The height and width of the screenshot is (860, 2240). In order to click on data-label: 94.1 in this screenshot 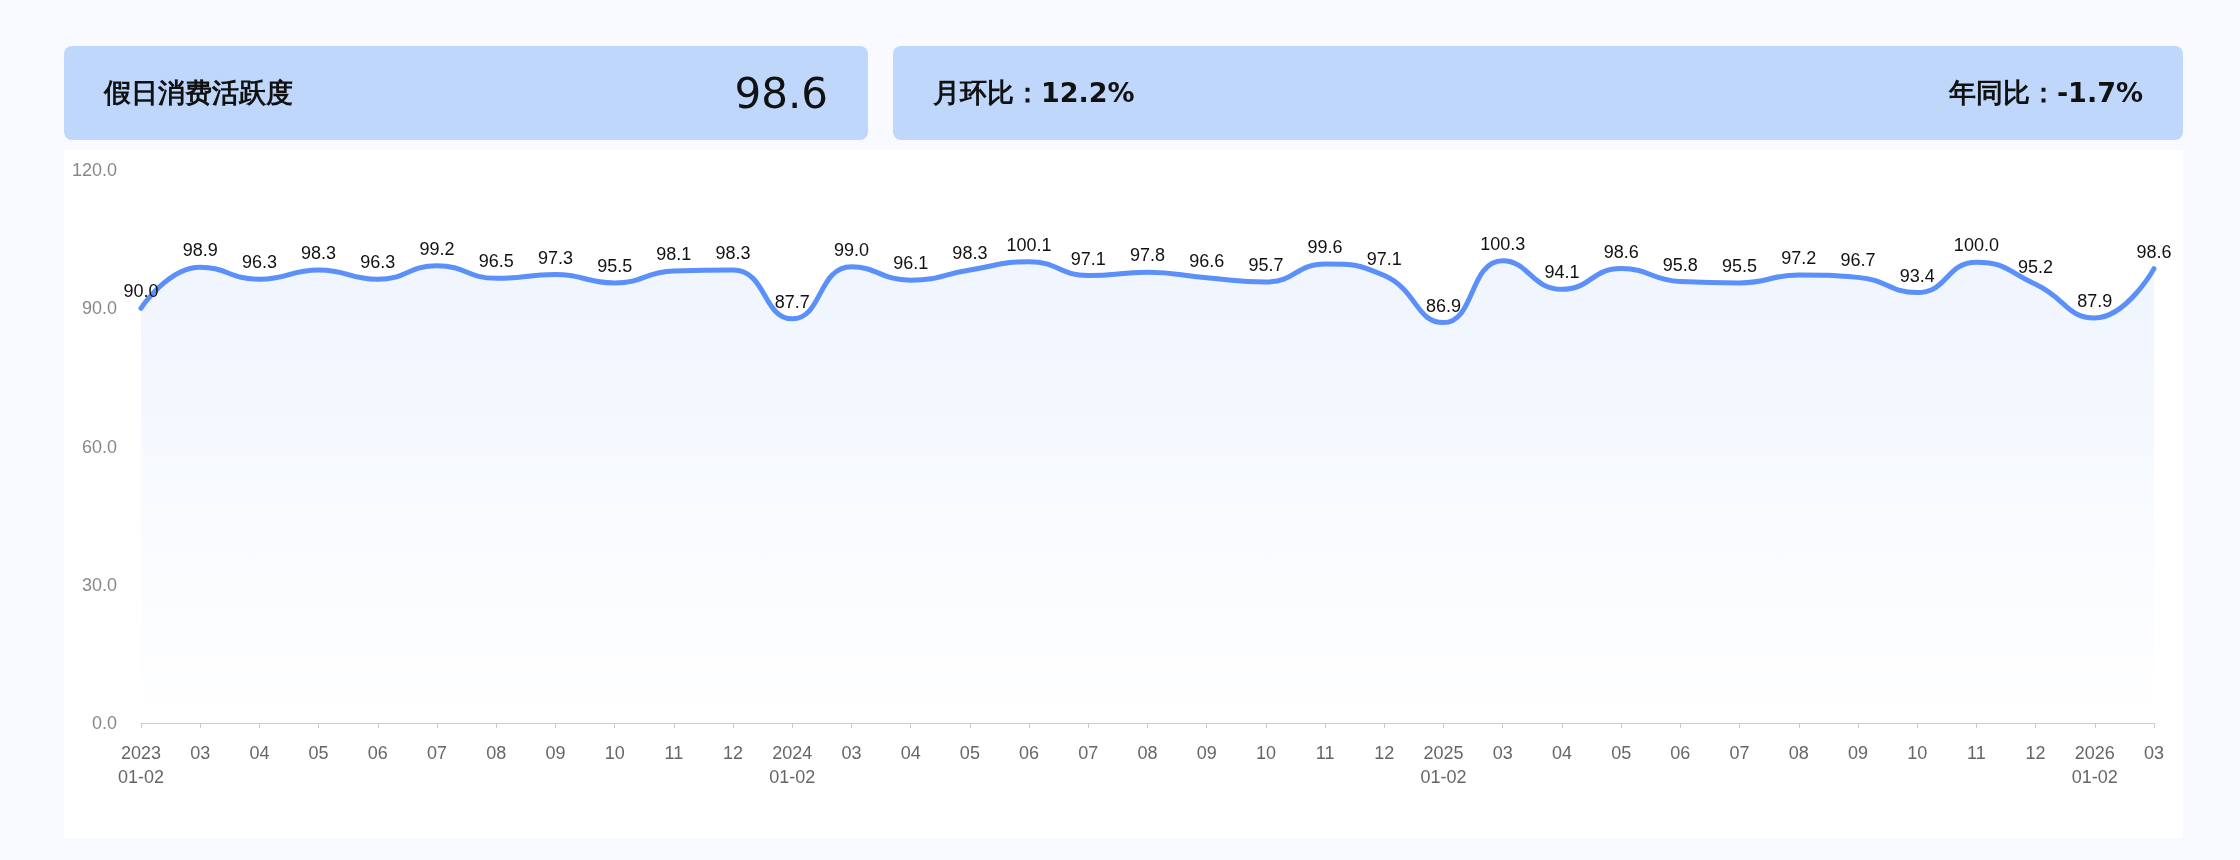, I will do `click(1562, 272)`.